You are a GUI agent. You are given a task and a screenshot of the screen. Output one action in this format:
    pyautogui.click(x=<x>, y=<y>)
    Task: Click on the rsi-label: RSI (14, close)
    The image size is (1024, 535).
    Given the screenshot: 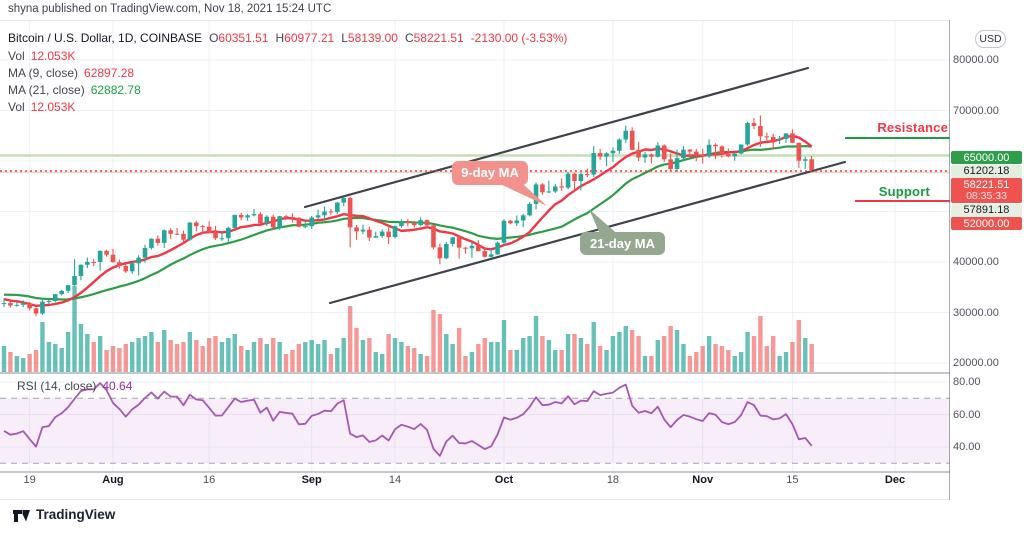 What is the action you would take?
    pyautogui.click(x=57, y=386)
    